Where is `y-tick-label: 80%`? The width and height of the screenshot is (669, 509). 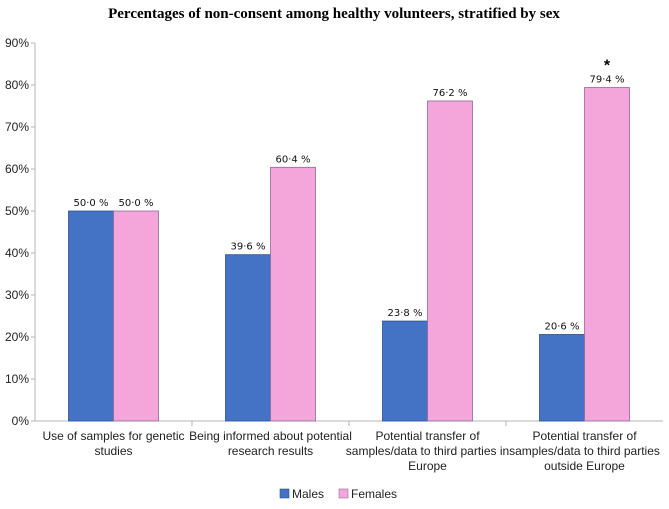 y-tick-label: 80% is located at coordinates (17, 85).